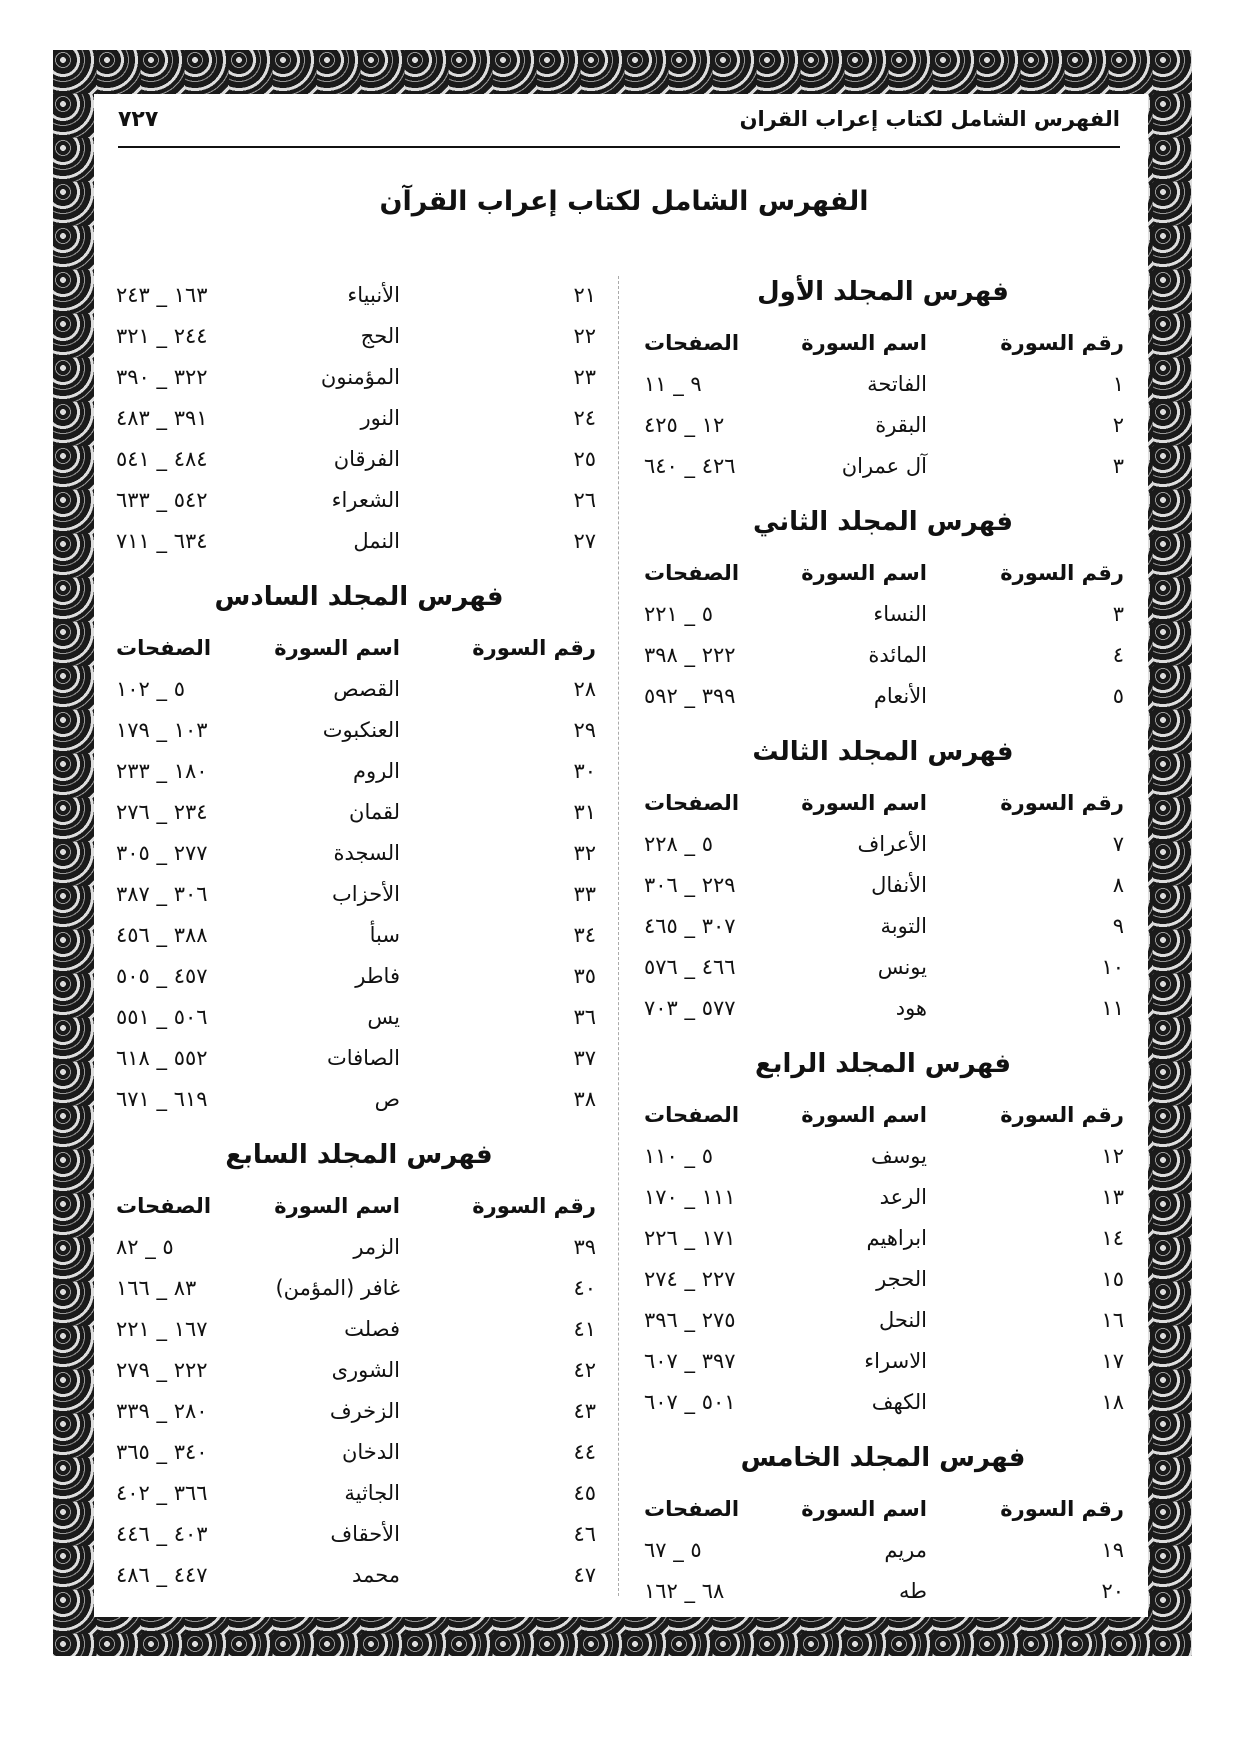  What do you see at coordinates (673, 1550) in the screenshot?
I see `page-range: ٥ _ ٦٧` at bounding box center [673, 1550].